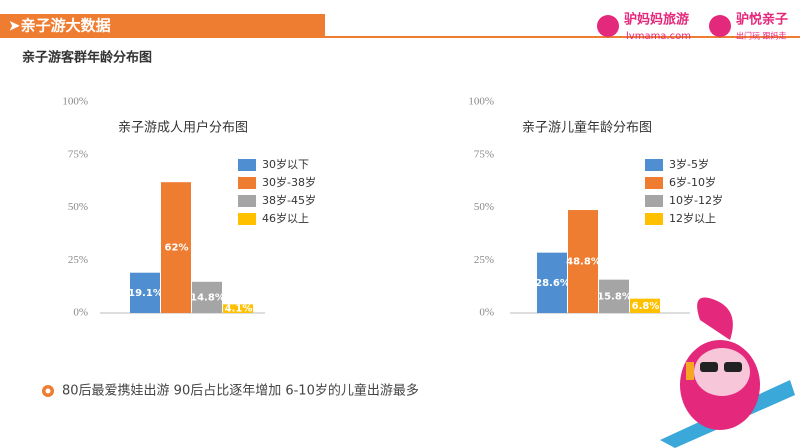  Describe the element at coordinates (285, 164) in the screenshot. I see `legend-label: 30岁以下` at that location.